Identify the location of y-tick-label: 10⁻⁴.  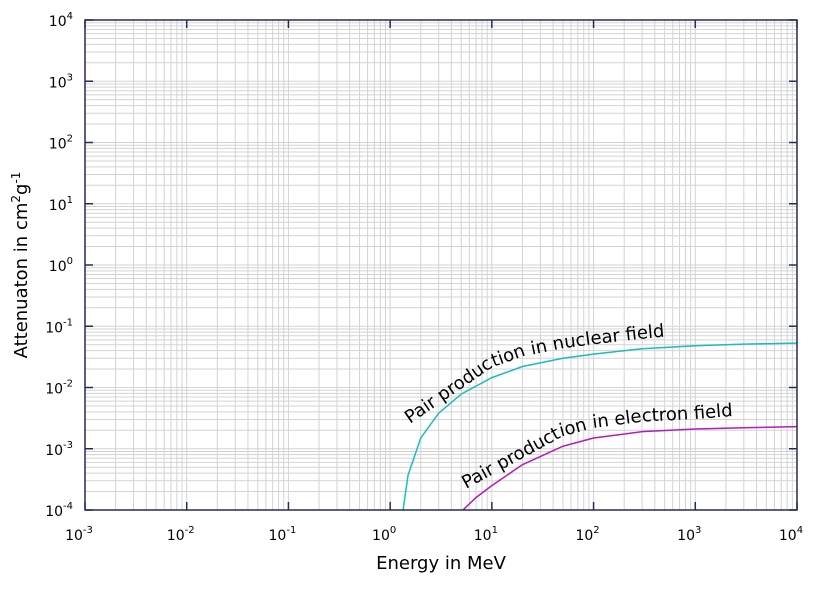
(59, 510).